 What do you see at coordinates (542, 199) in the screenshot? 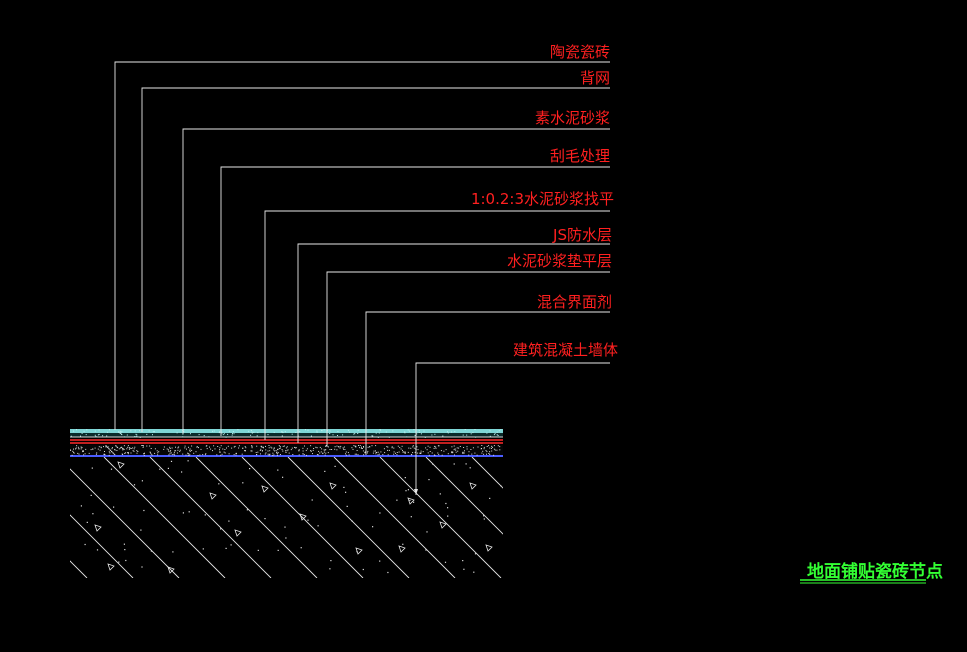
I see `label-mortar-leveling: 1:0.2:3水泥砂浆找平` at bounding box center [542, 199].